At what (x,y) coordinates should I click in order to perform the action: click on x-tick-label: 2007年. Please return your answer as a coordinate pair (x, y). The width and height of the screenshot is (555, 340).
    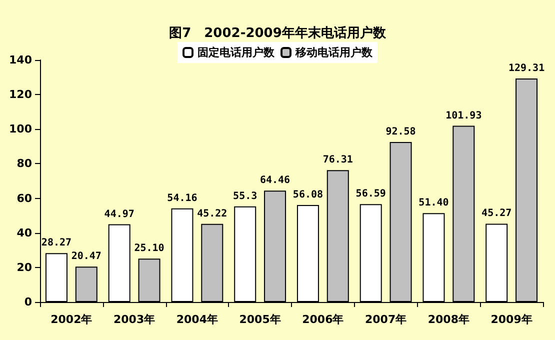
    Looking at the image, I should click on (386, 319).